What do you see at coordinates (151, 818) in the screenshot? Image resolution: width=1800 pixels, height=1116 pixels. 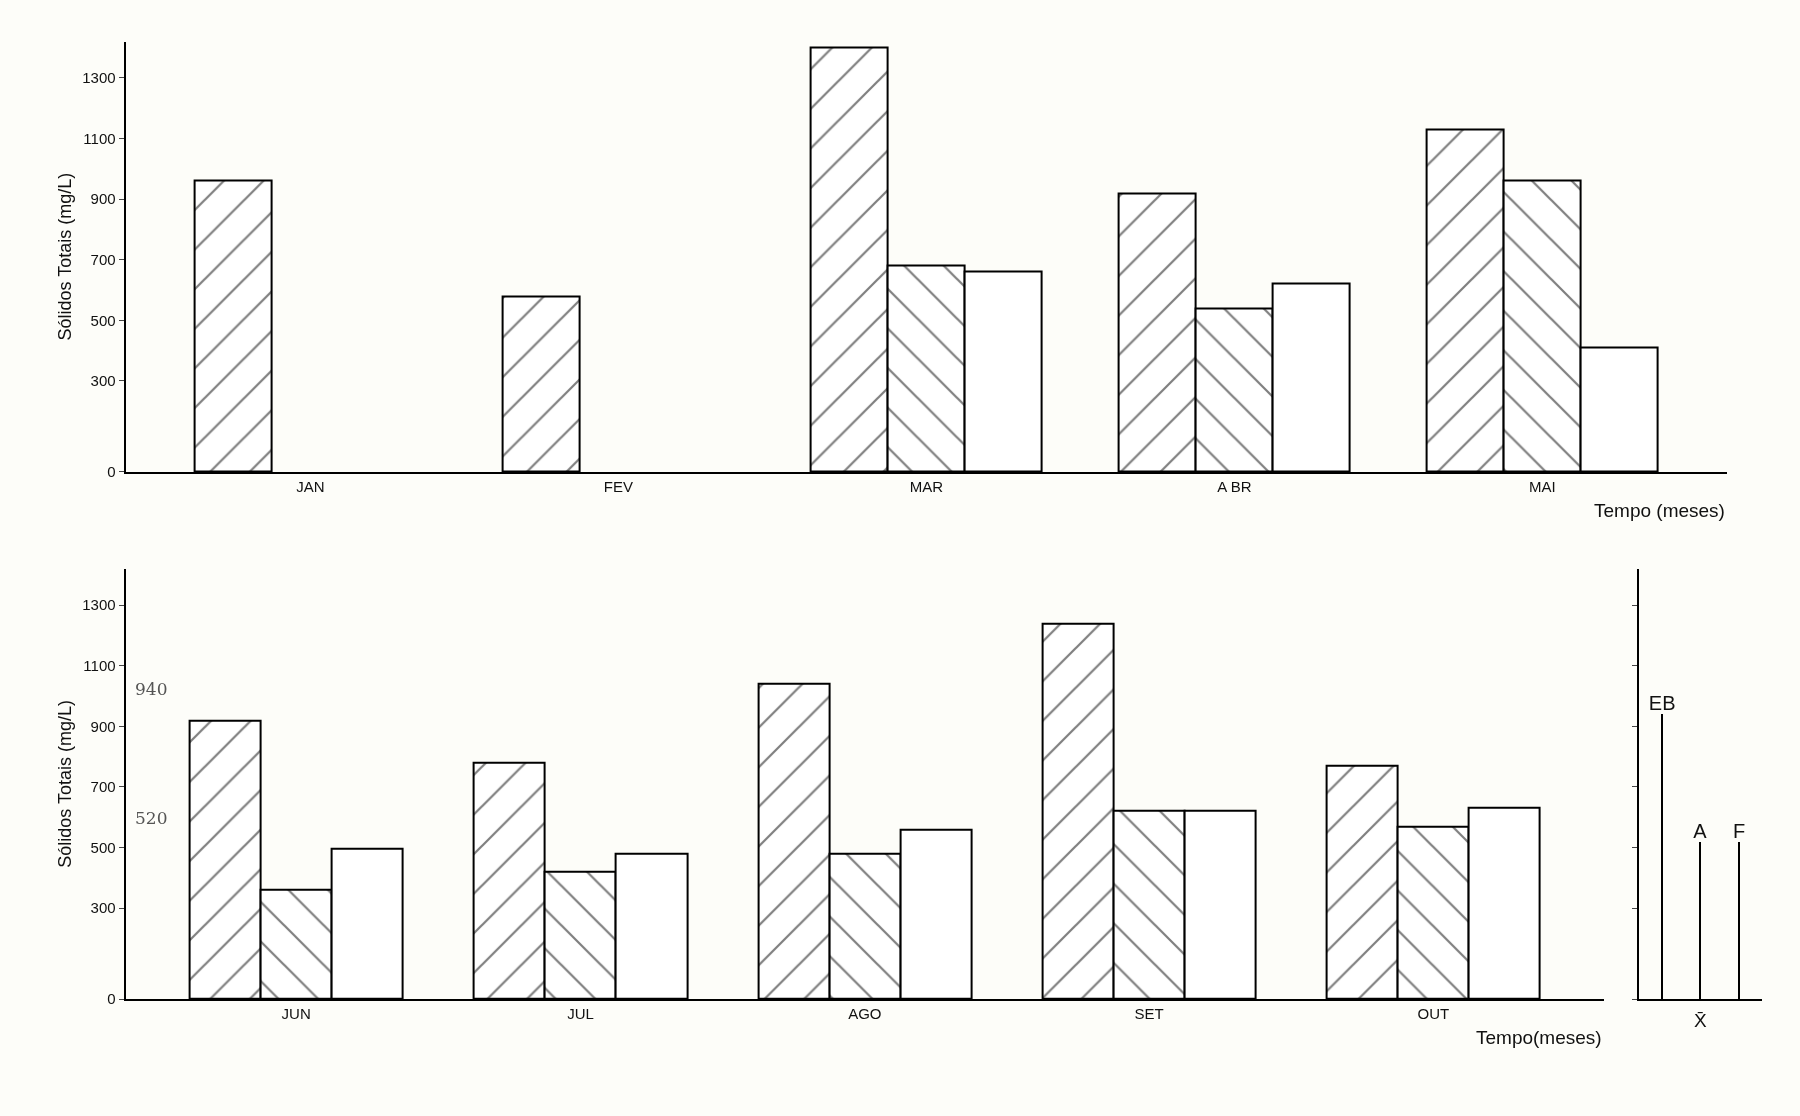 I see `annotation: 520` at bounding box center [151, 818].